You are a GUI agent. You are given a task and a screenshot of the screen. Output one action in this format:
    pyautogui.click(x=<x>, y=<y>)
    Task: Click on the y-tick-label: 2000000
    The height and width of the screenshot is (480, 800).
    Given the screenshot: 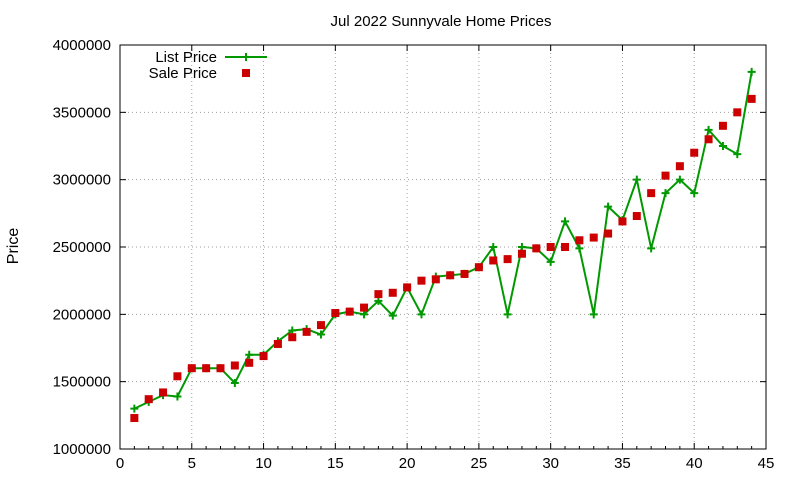 What is the action you would take?
    pyautogui.click(x=82, y=314)
    